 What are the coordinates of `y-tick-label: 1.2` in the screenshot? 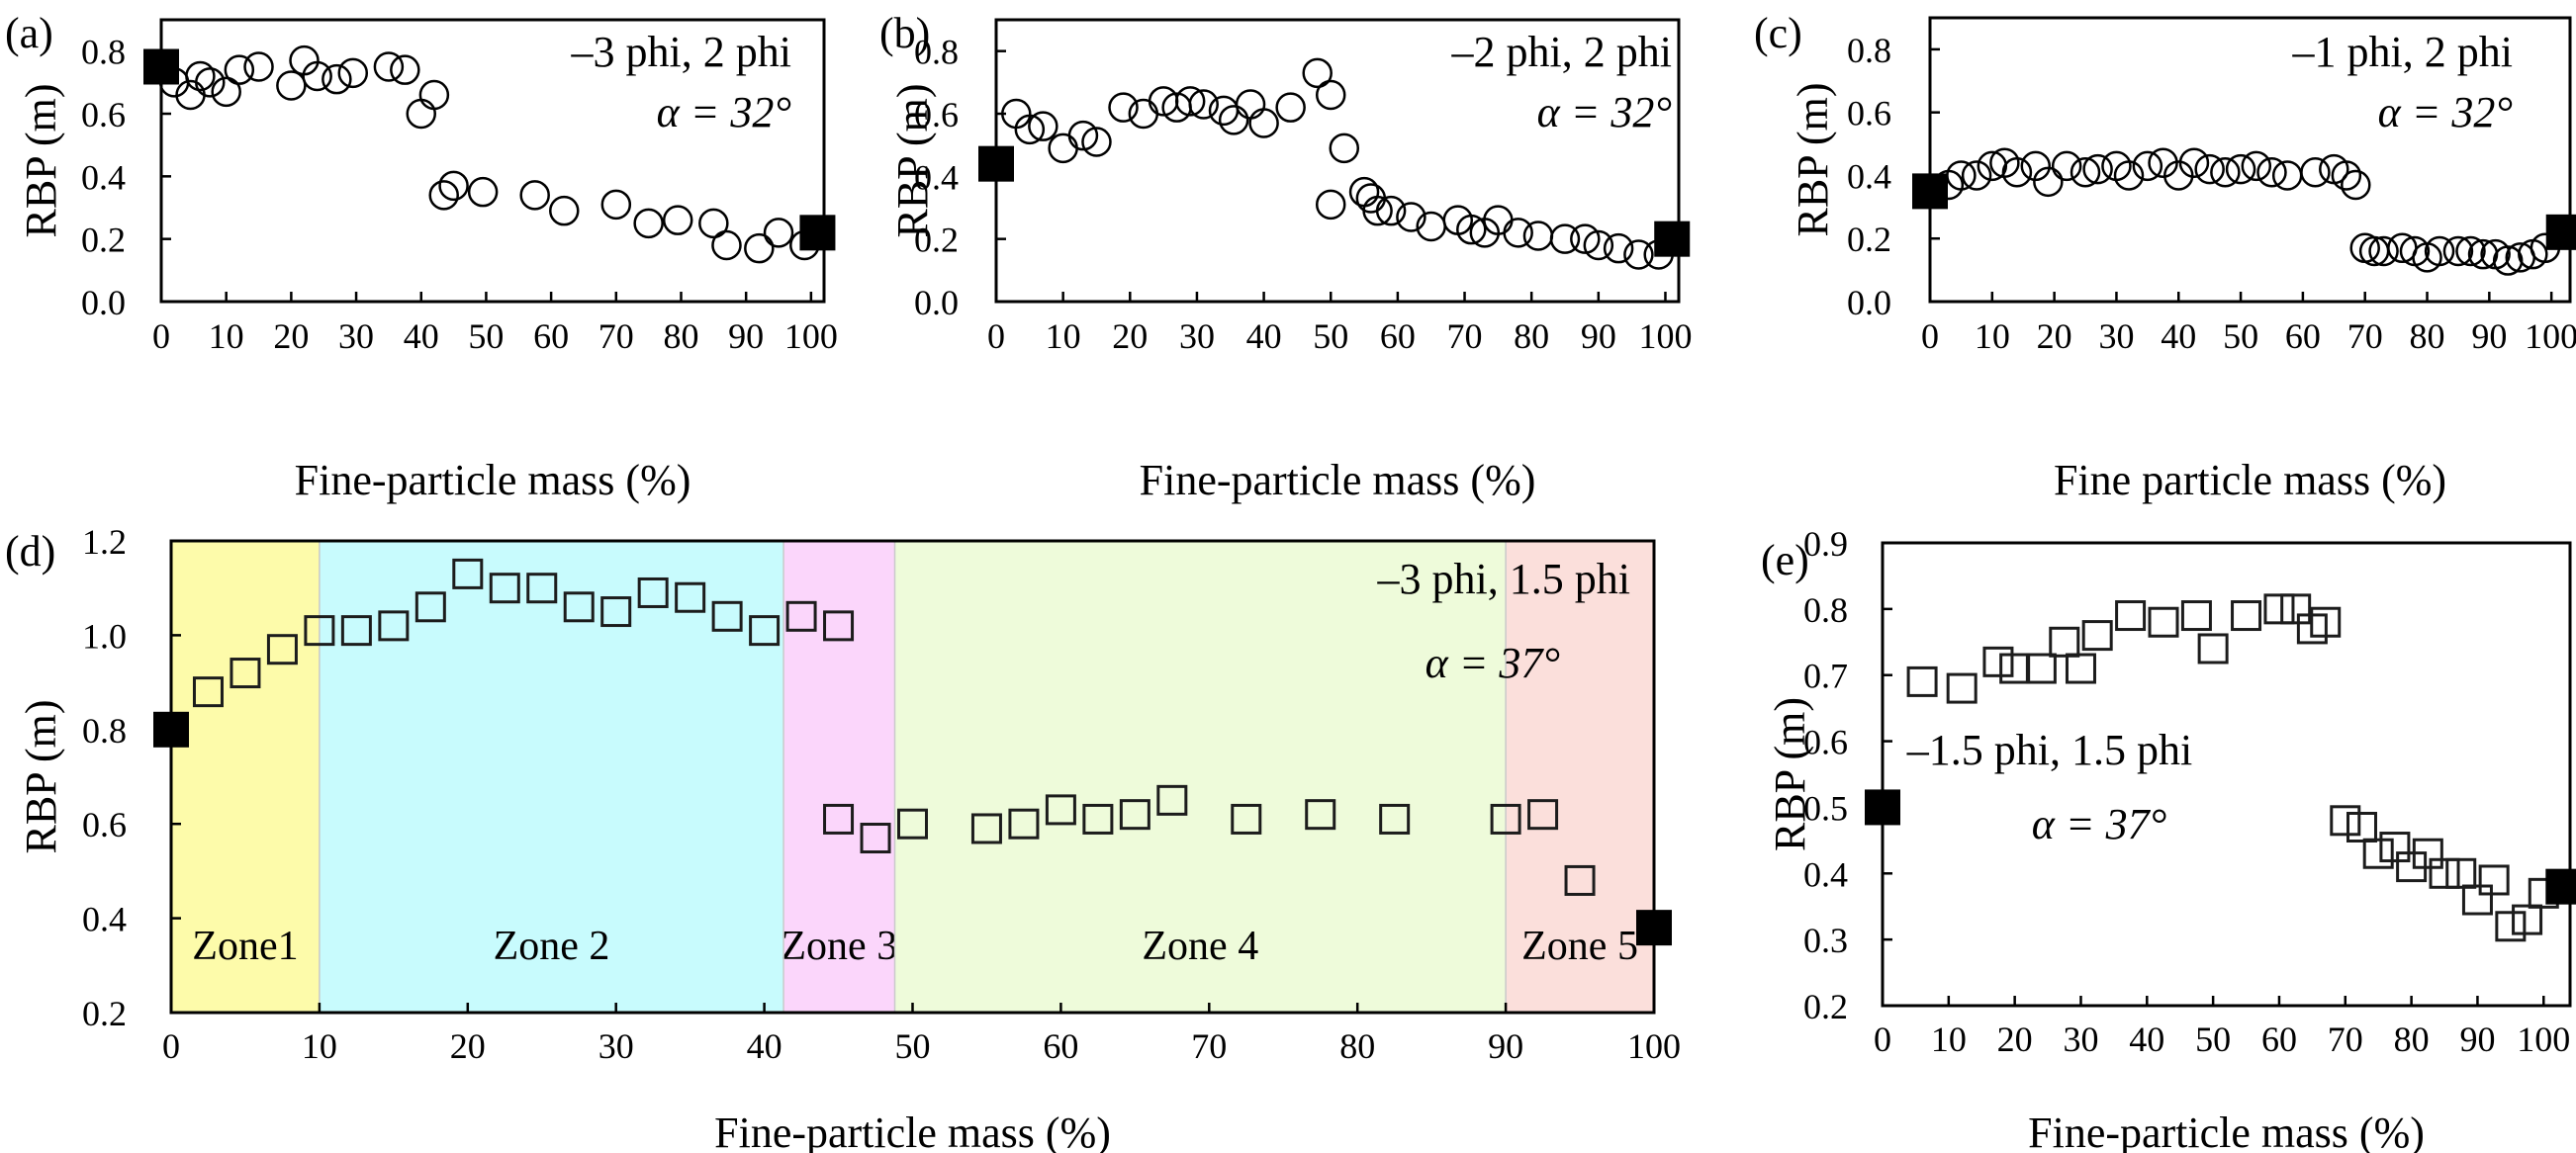 It's located at (104, 542).